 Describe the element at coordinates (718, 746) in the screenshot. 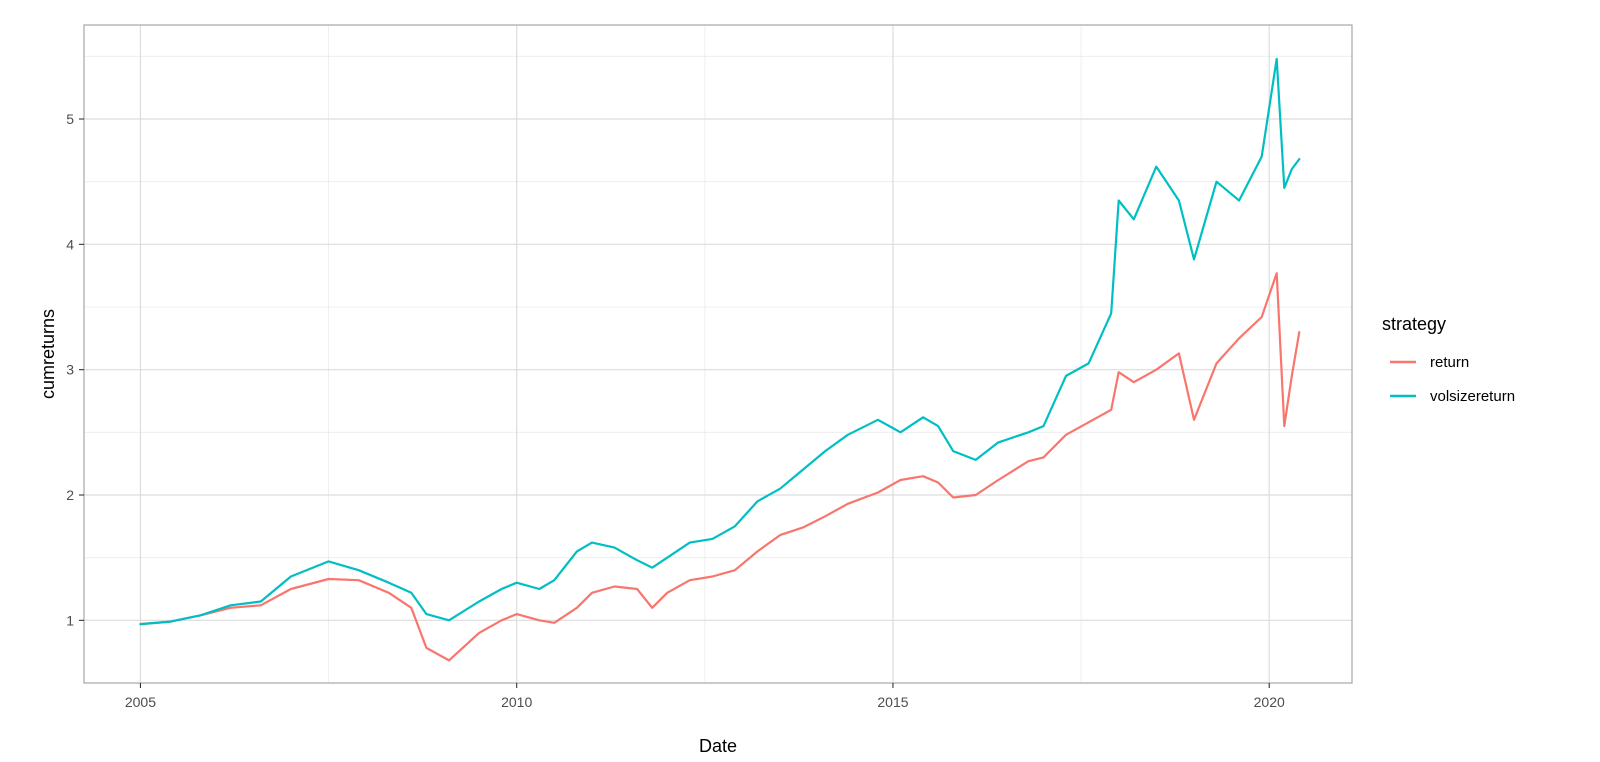

I see `x-axis-title: Date` at that location.